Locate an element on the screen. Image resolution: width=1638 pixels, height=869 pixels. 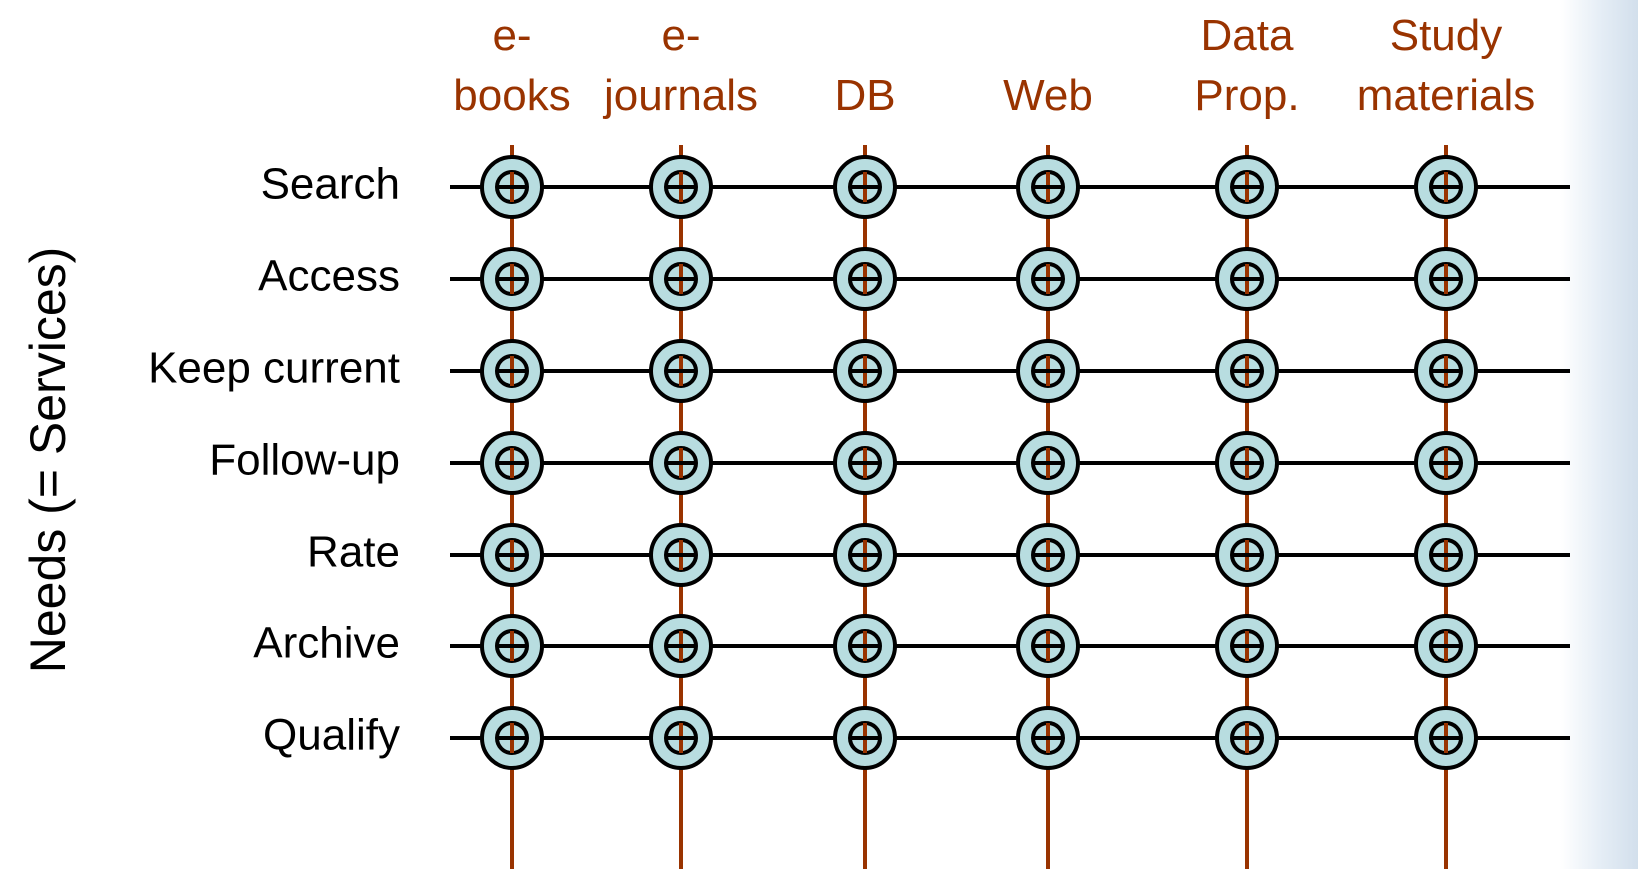
row-label: Archive is located at coordinates (326, 643).